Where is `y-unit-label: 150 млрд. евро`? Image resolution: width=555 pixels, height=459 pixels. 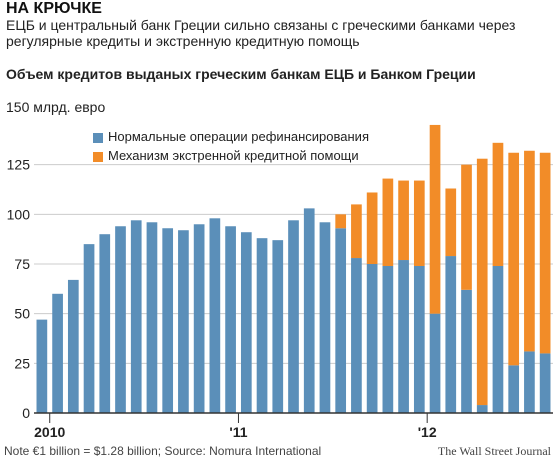 y-unit-label: 150 млрд. евро is located at coordinates (56, 107).